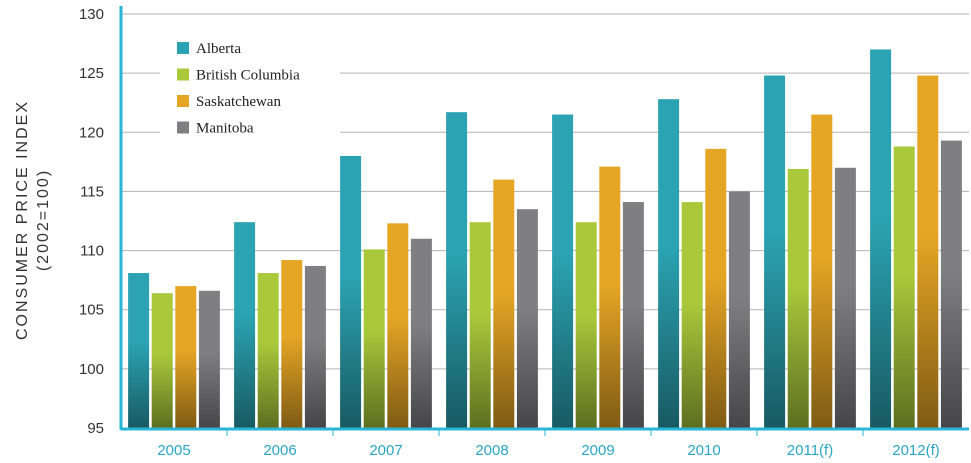 The image size is (971, 463). I want to click on bar-manitoba-2012-f, so click(951, 284).